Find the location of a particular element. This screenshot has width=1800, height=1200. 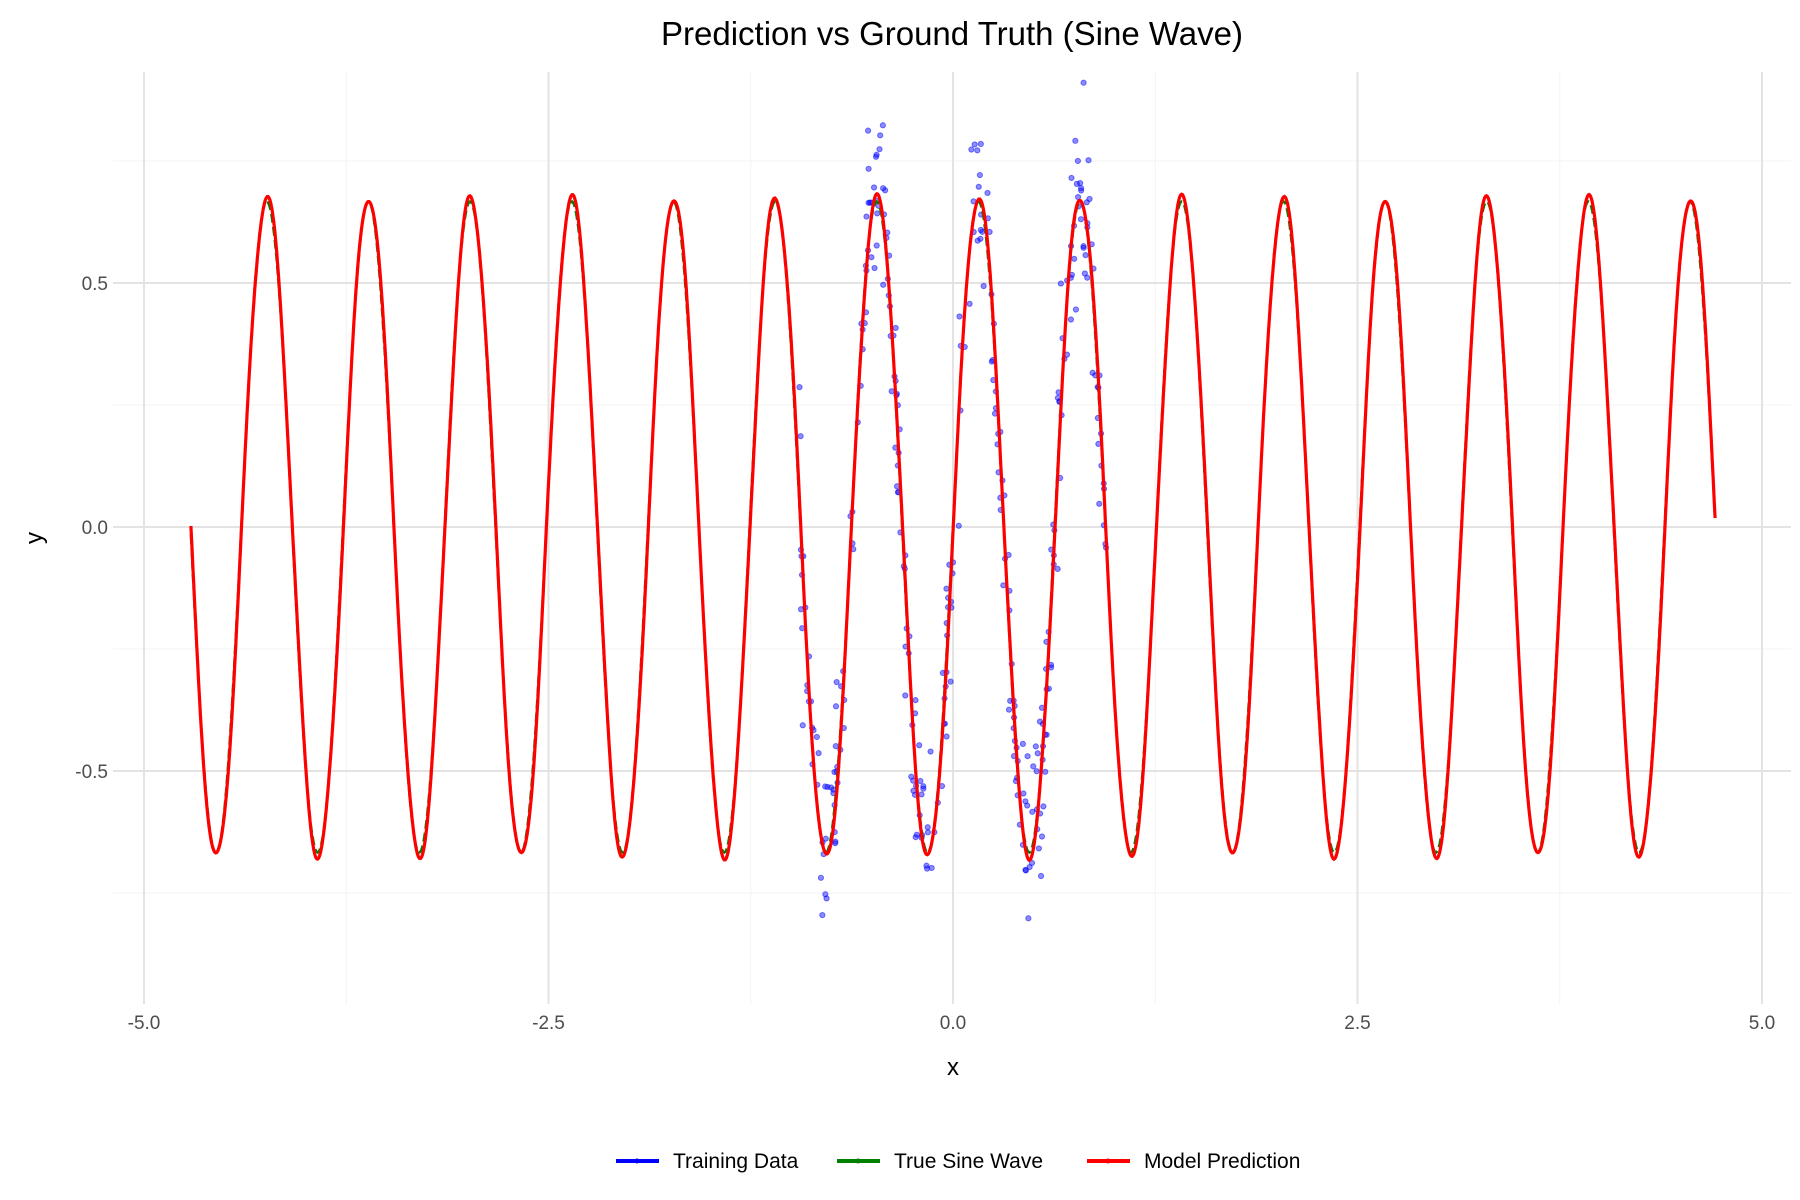

x-tick-label: 2.5 is located at coordinates (1357, 1023).